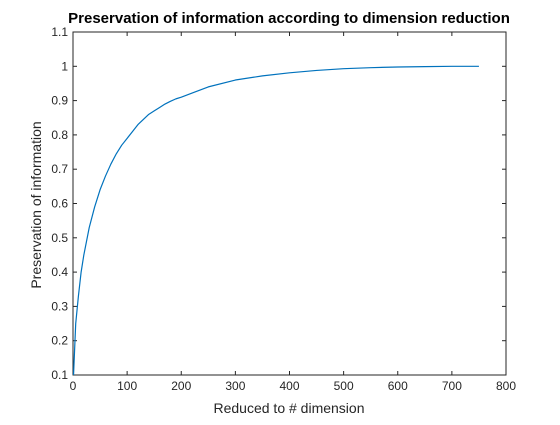 The image size is (560, 425). What do you see at coordinates (59, 101) in the screenshot?
I see `y-tick-label: 0.9` at bounding box center [59, 101].